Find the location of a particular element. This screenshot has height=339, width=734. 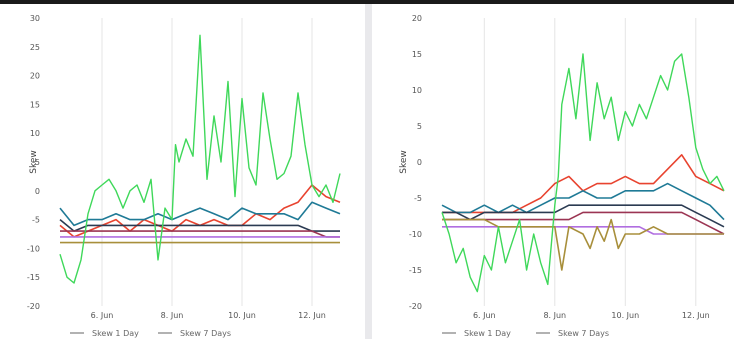

top-divider is located at coordinates (367, 2).